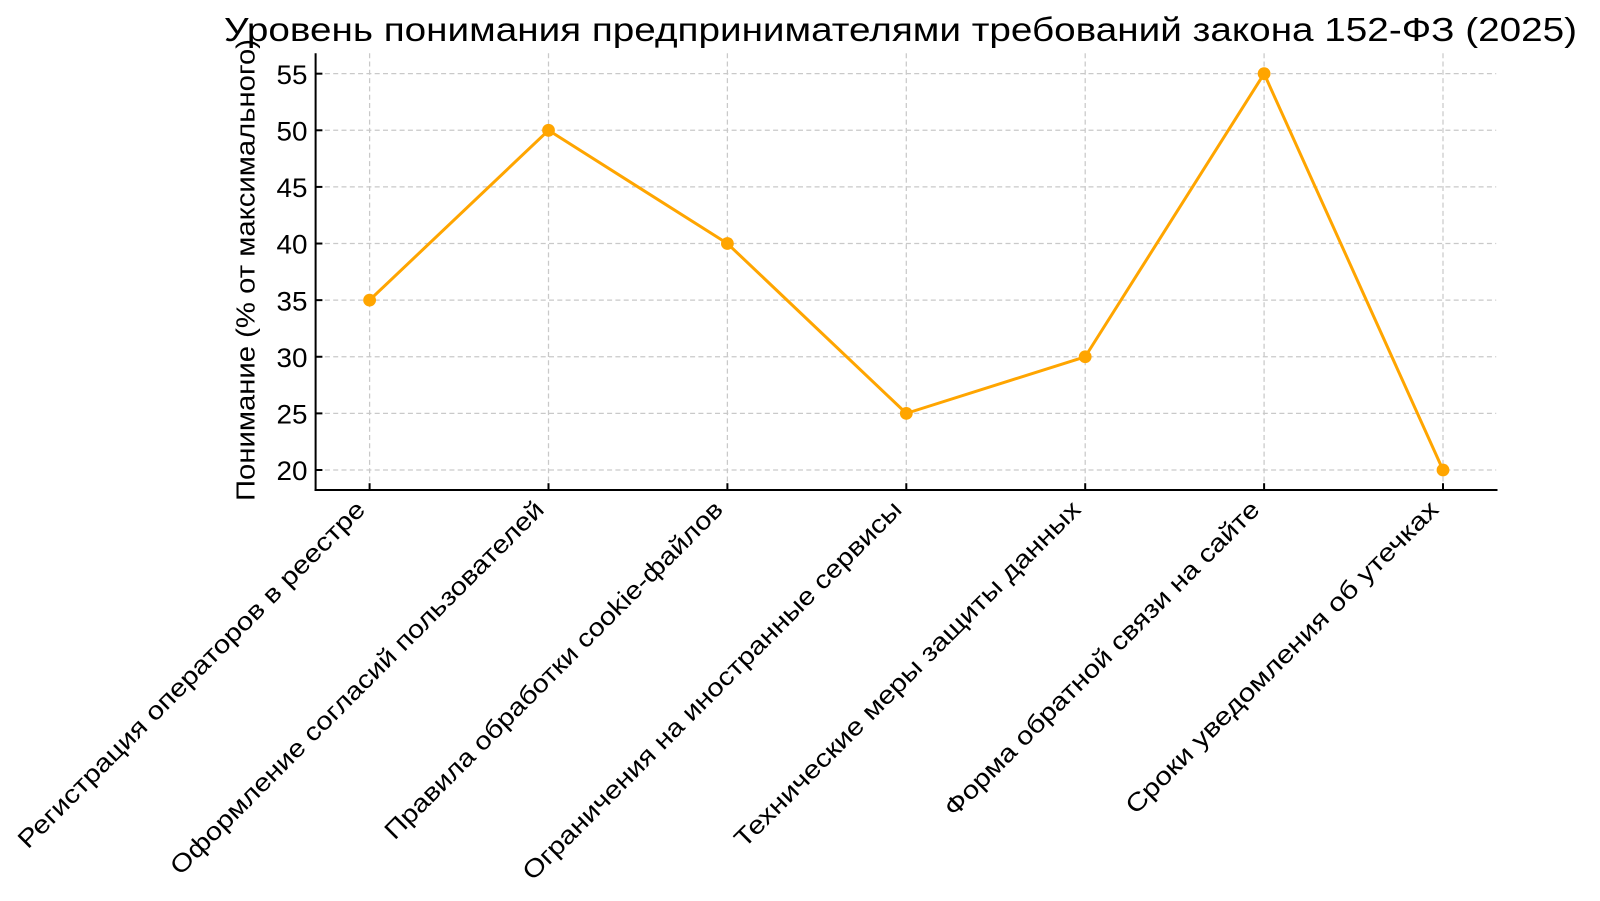 This screenshot has width=1600, height=901. What do you see at coordinates (292, 471) in the screenshot?
I see `svg-text: 20` at bounding box center [292, 471].